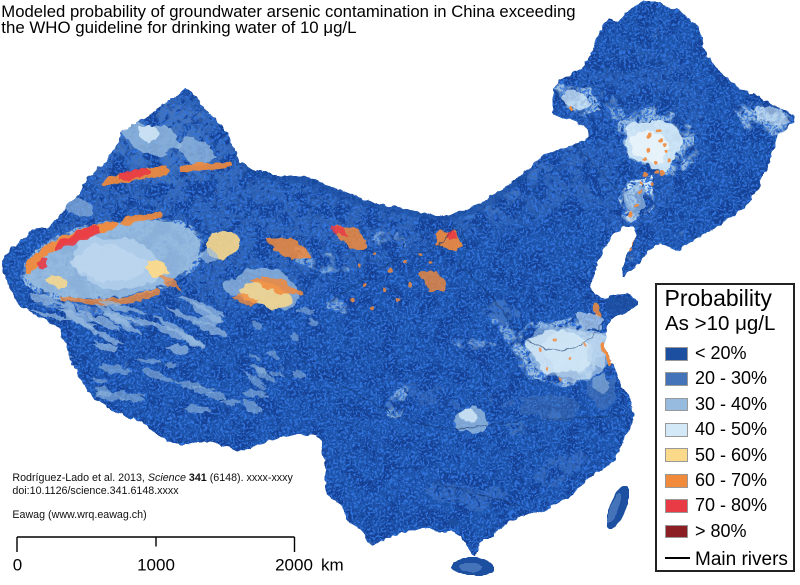 This screenshot has height=585, width=800. Describe the element at coordinates (156, 565) in the screenshot. I see `svg-text: 1000` at that location.